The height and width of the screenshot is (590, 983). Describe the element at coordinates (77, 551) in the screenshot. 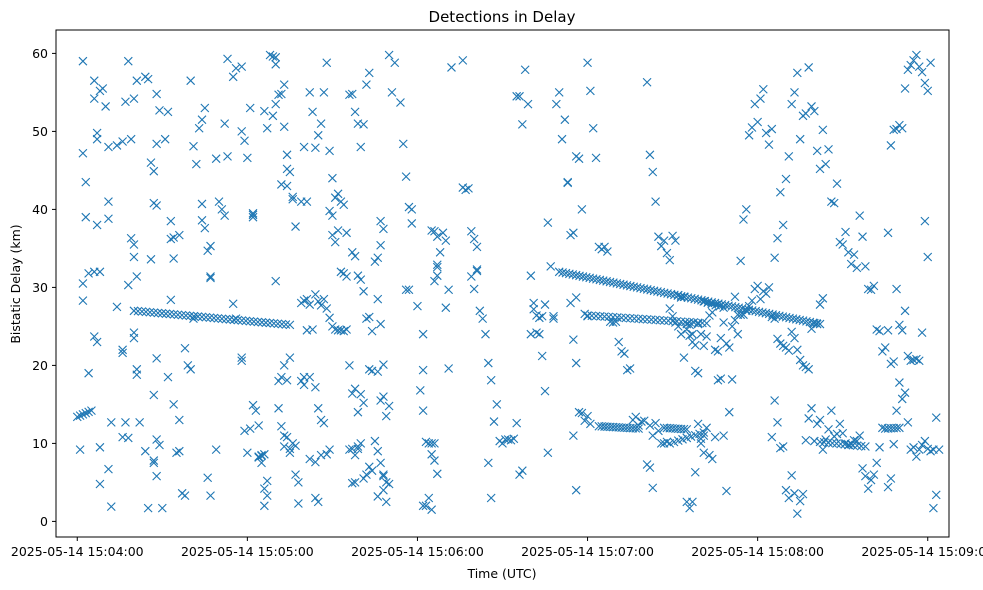

I see `x-tick-label: 2025-05-14 15:04:00` at that location.